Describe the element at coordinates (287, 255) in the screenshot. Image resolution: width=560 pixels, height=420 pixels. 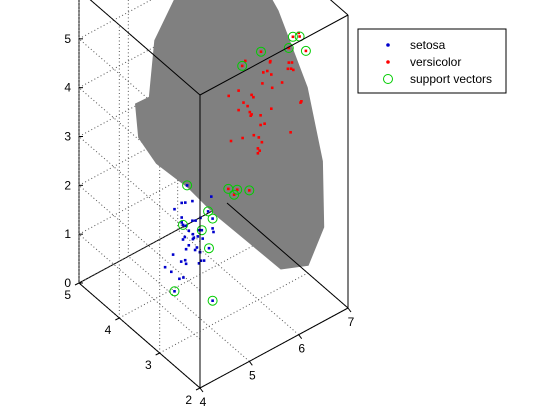
I see `box-edge-floor-right-y` at that location.